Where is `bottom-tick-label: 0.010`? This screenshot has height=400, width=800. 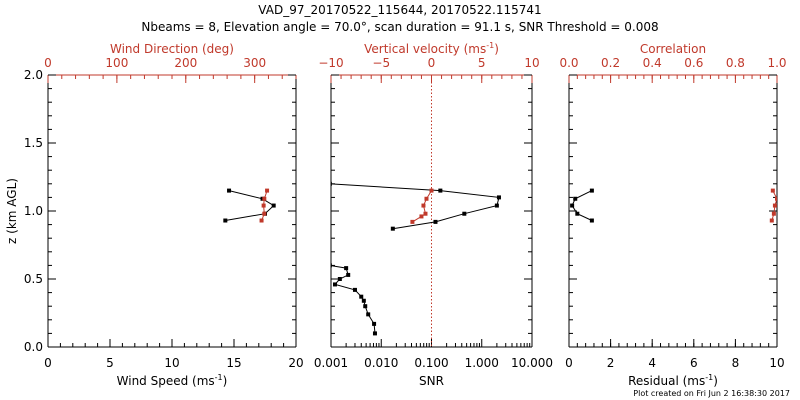
bottom-tick-label: 0.010 is located at coordinates (381, 363).